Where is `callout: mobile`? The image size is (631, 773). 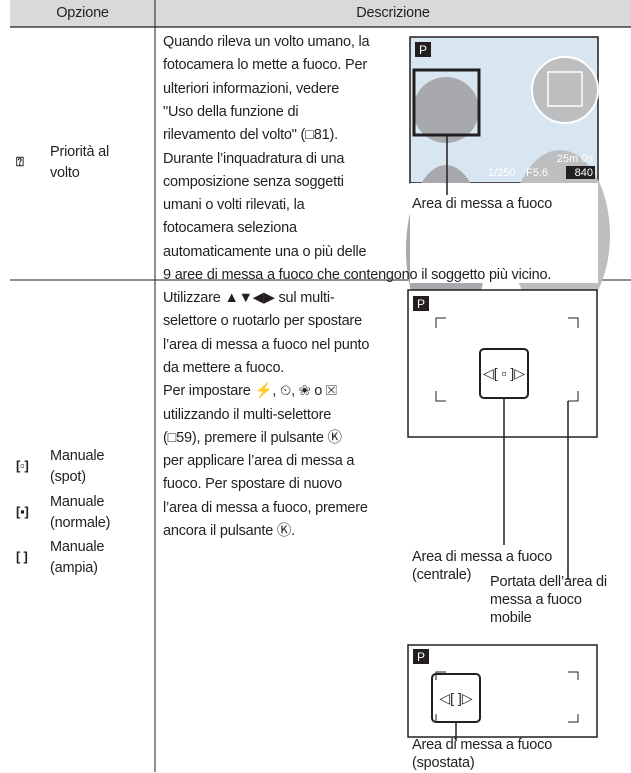 callout: mobile is located at coordinates (511, 618).